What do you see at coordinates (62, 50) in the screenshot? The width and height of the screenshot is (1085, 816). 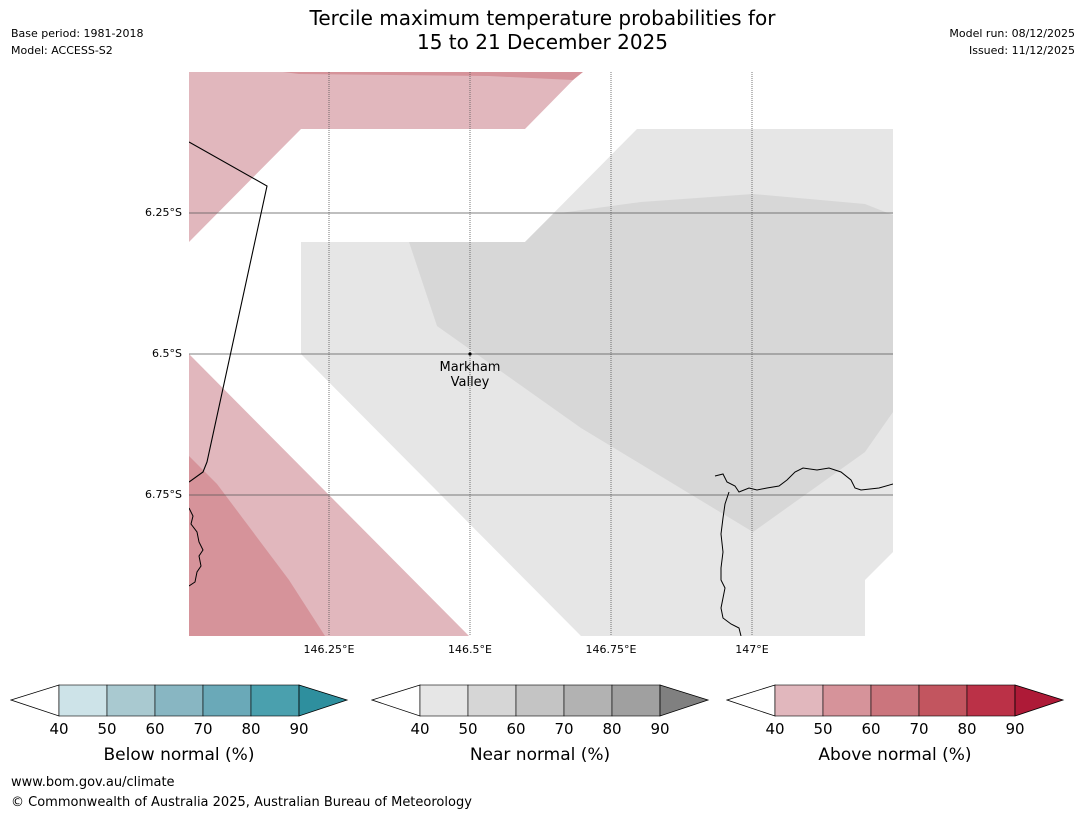 I see `model-name: Model: ACCESS-S2` at bounding box center [62, 50].